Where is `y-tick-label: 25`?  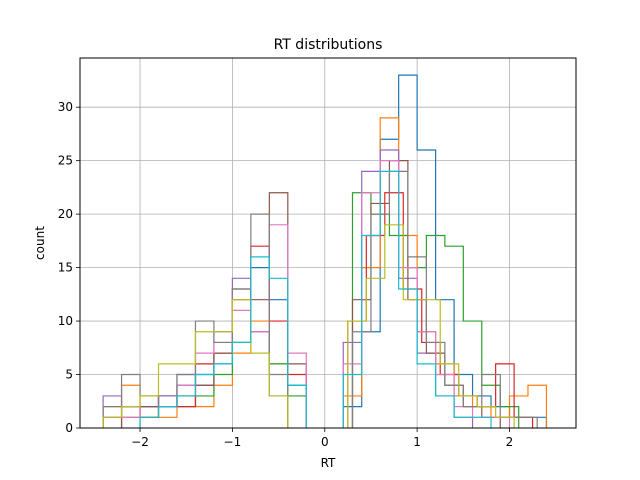
y-tick-label: 25 is located at coordinates (65, 161).